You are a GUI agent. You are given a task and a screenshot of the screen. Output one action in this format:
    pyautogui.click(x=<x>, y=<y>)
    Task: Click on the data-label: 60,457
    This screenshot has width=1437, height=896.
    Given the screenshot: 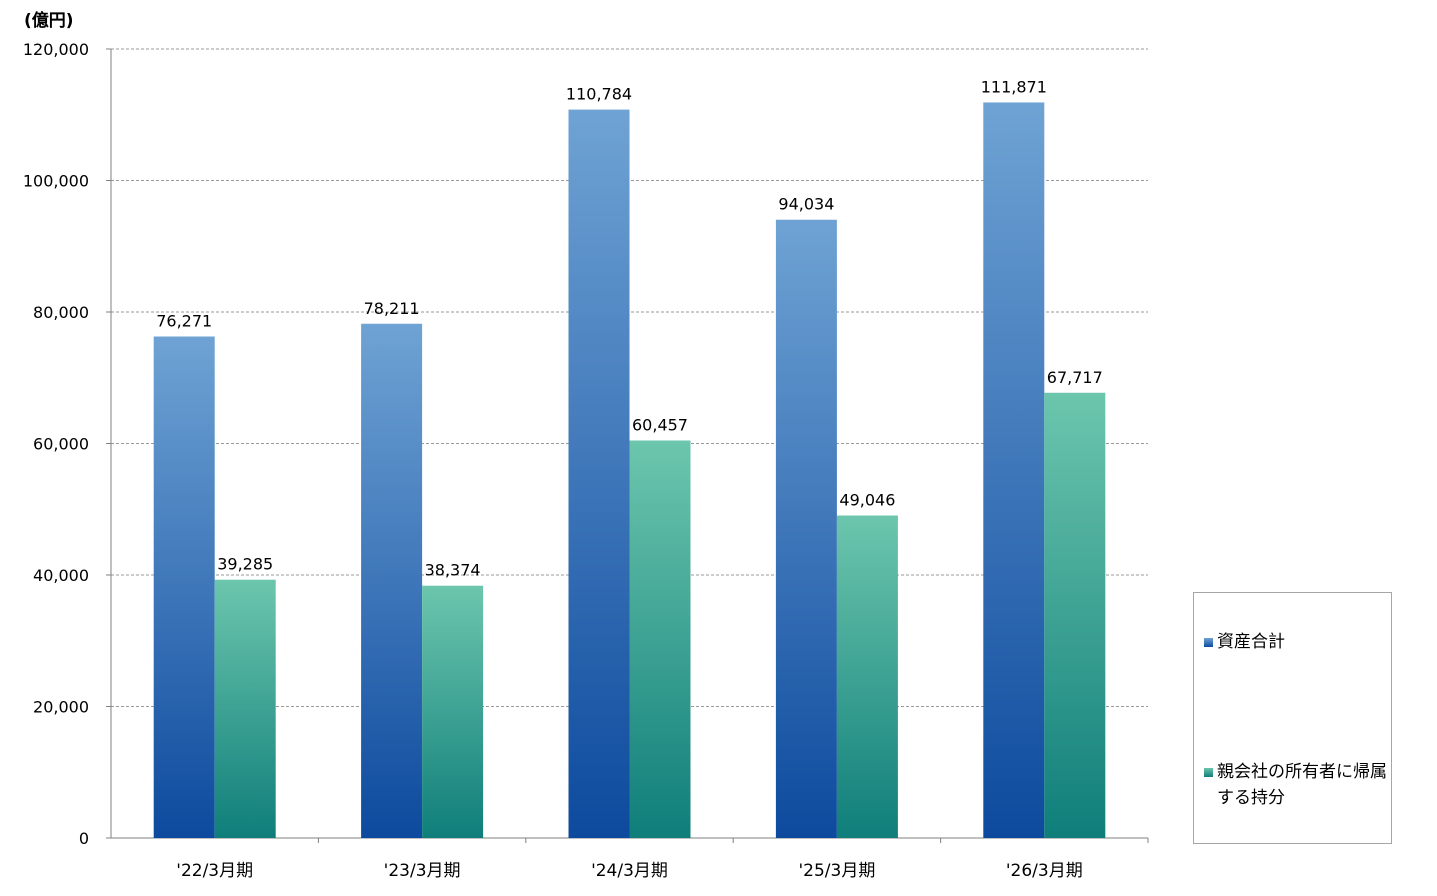 What is the action you would take?
    pyautogui.click(x=660, y=424)
    